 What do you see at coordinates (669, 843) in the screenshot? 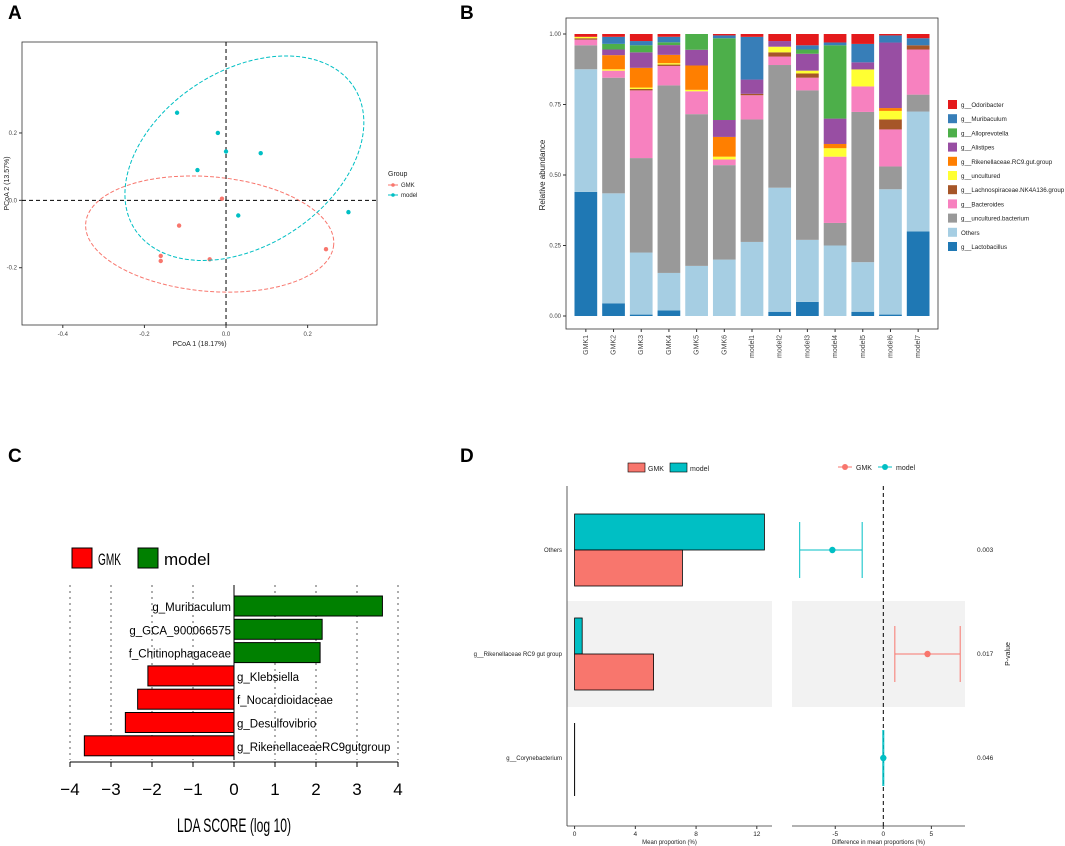
I see `x-axis-label: Mean proportion (%)` at bounding box center [669, 843].